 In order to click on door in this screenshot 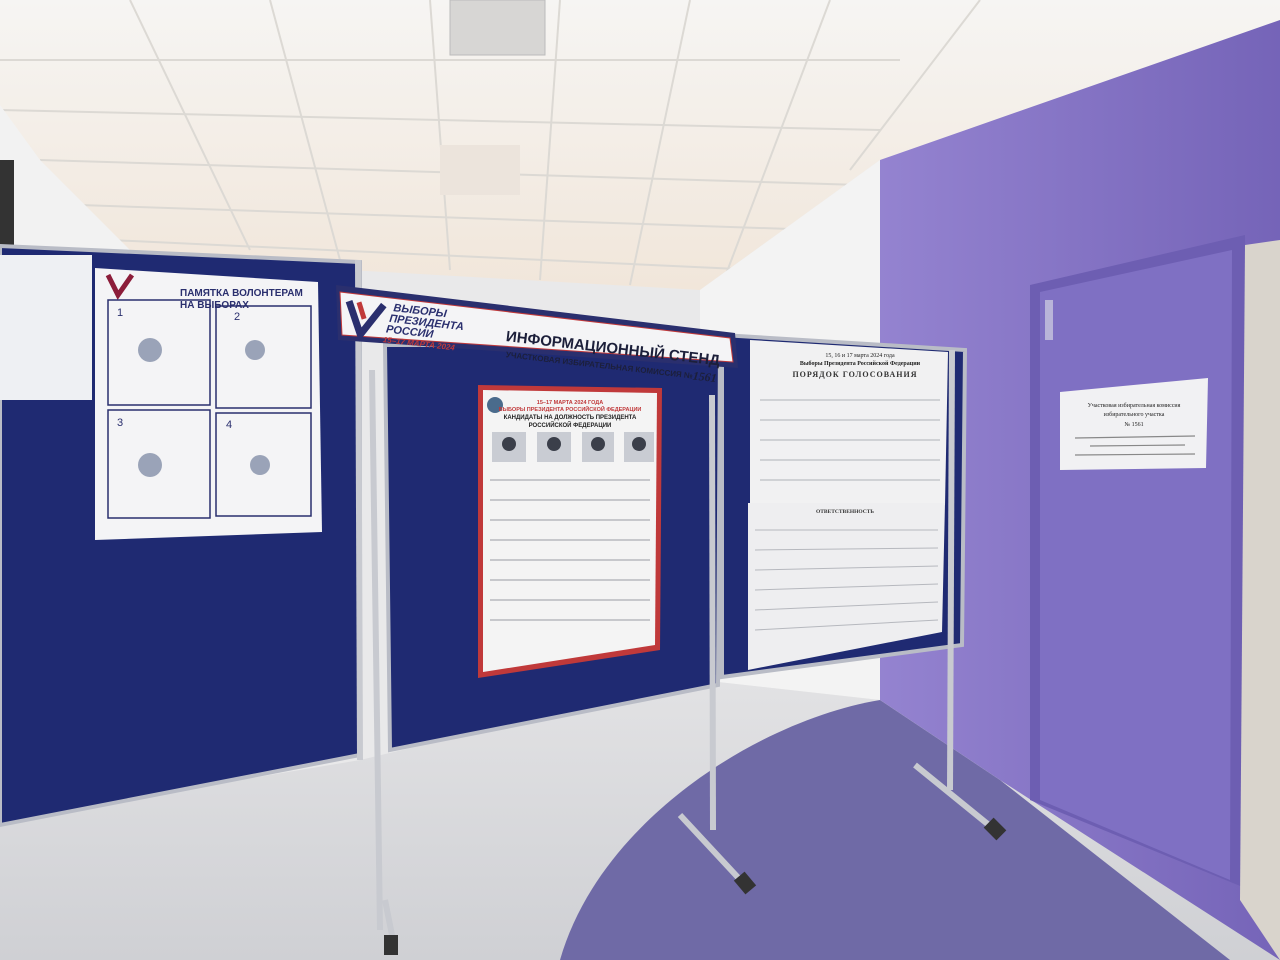, I will do `click(1136, 565)`.